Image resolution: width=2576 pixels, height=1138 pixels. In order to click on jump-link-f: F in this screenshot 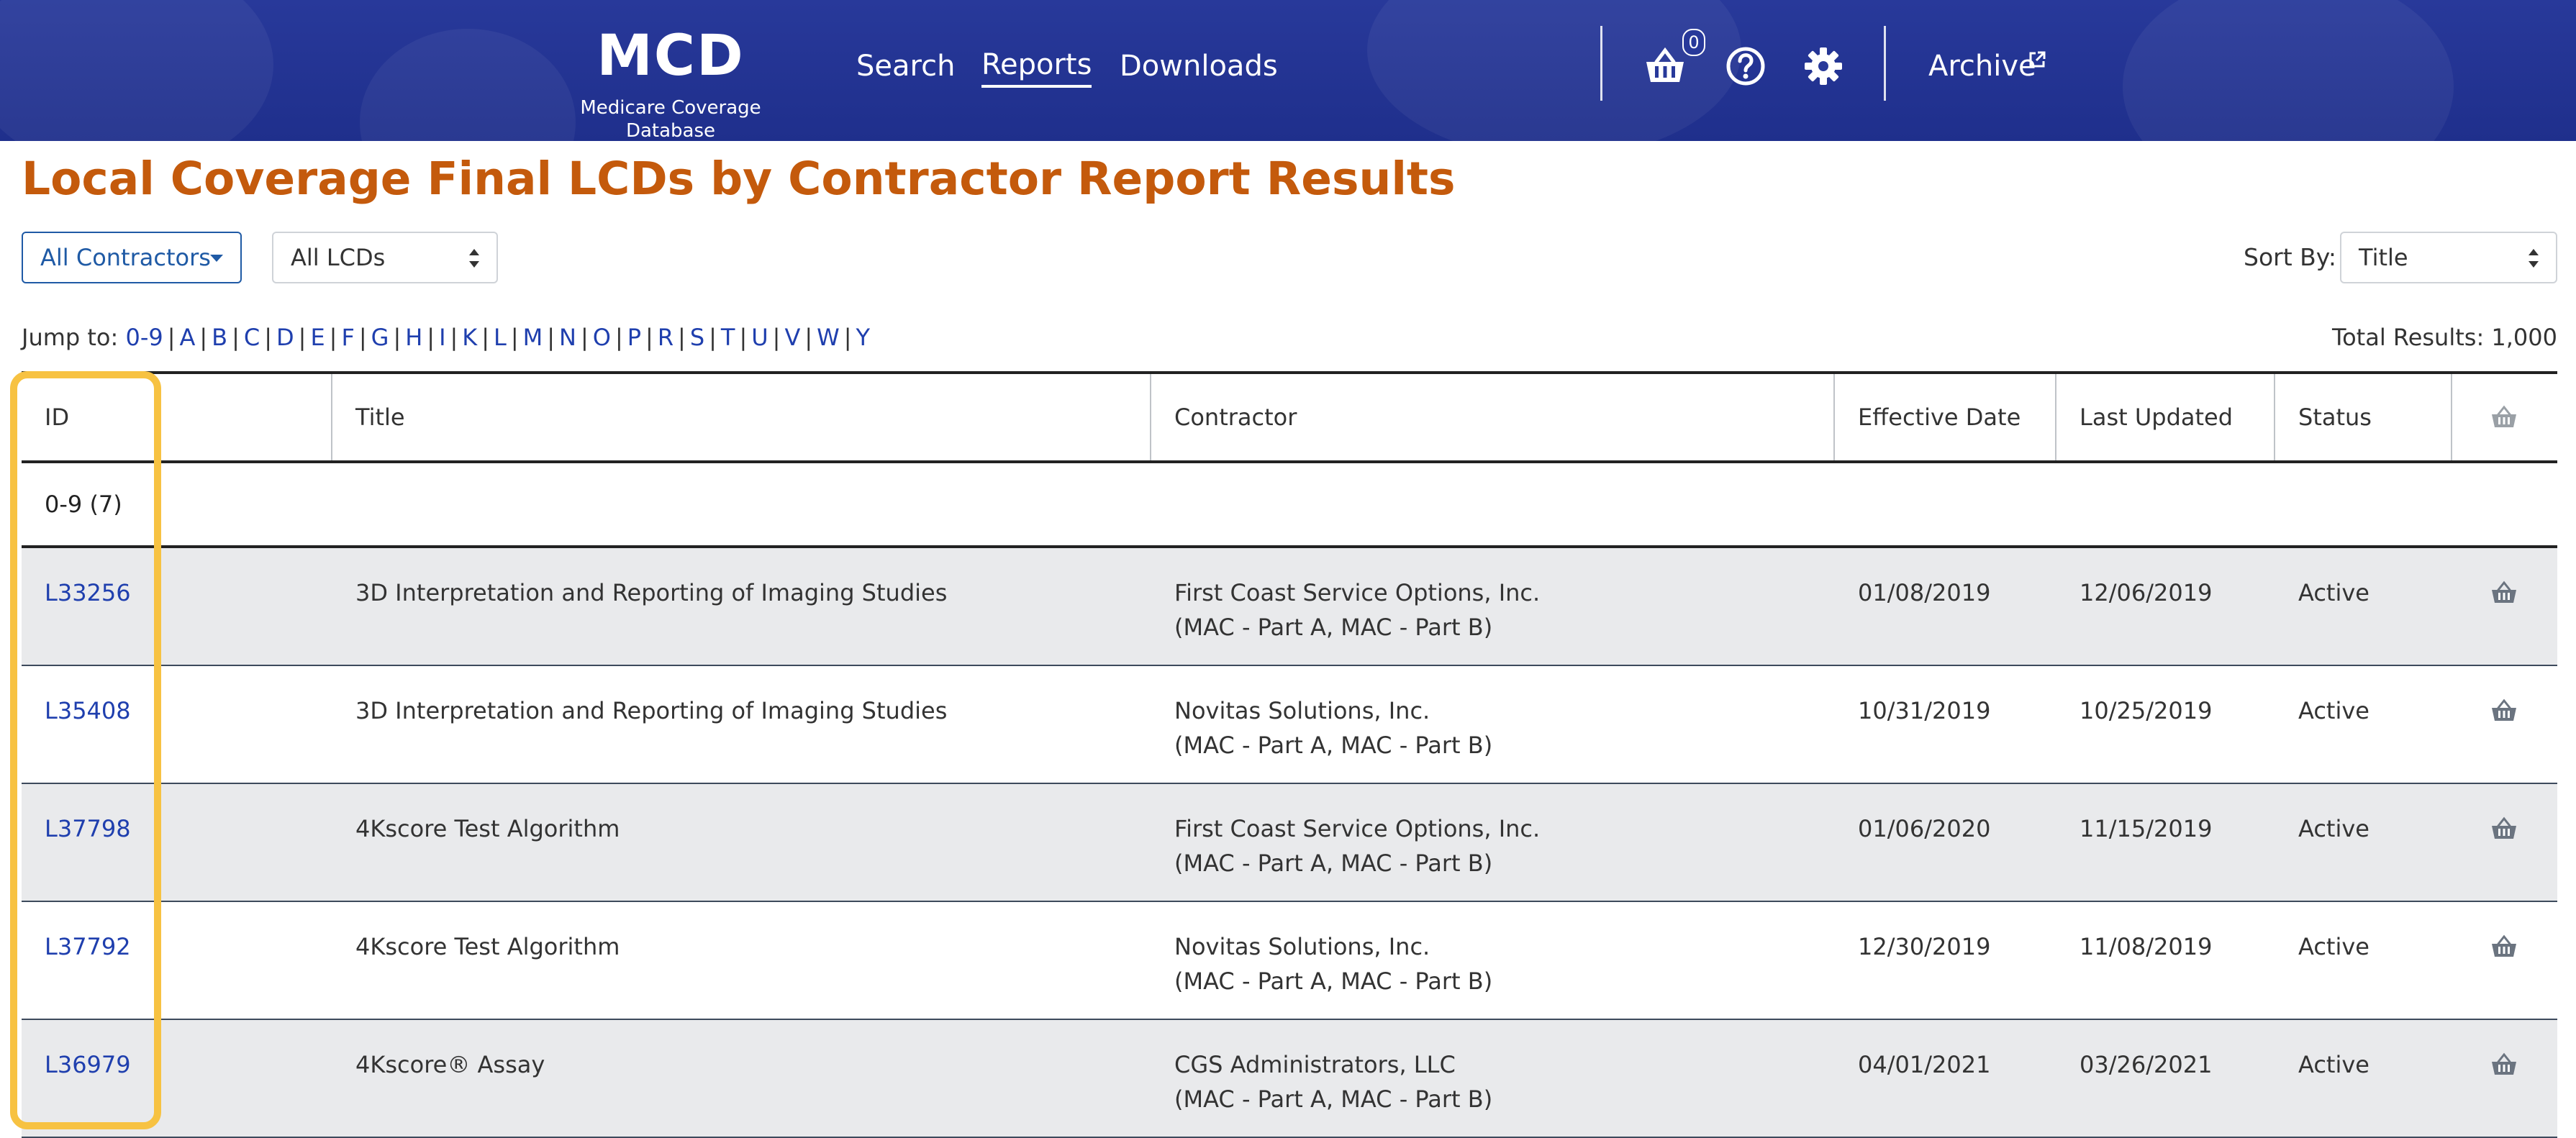, I will do `click(348, 337)`.